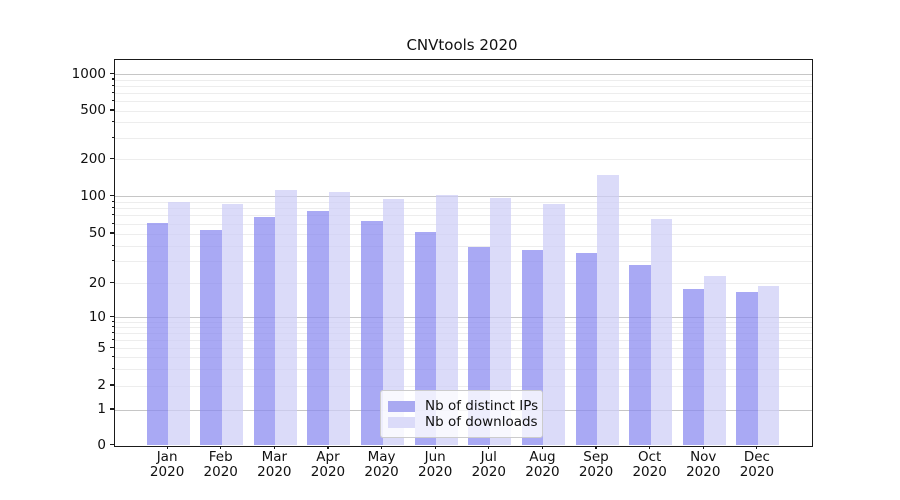 The width and height of the screenshot is (900, 500). Describe the element at coordinates (693, 367) in the screenshot. I see `bar-nb-of-distinct-ips-nov-2020` at that location.